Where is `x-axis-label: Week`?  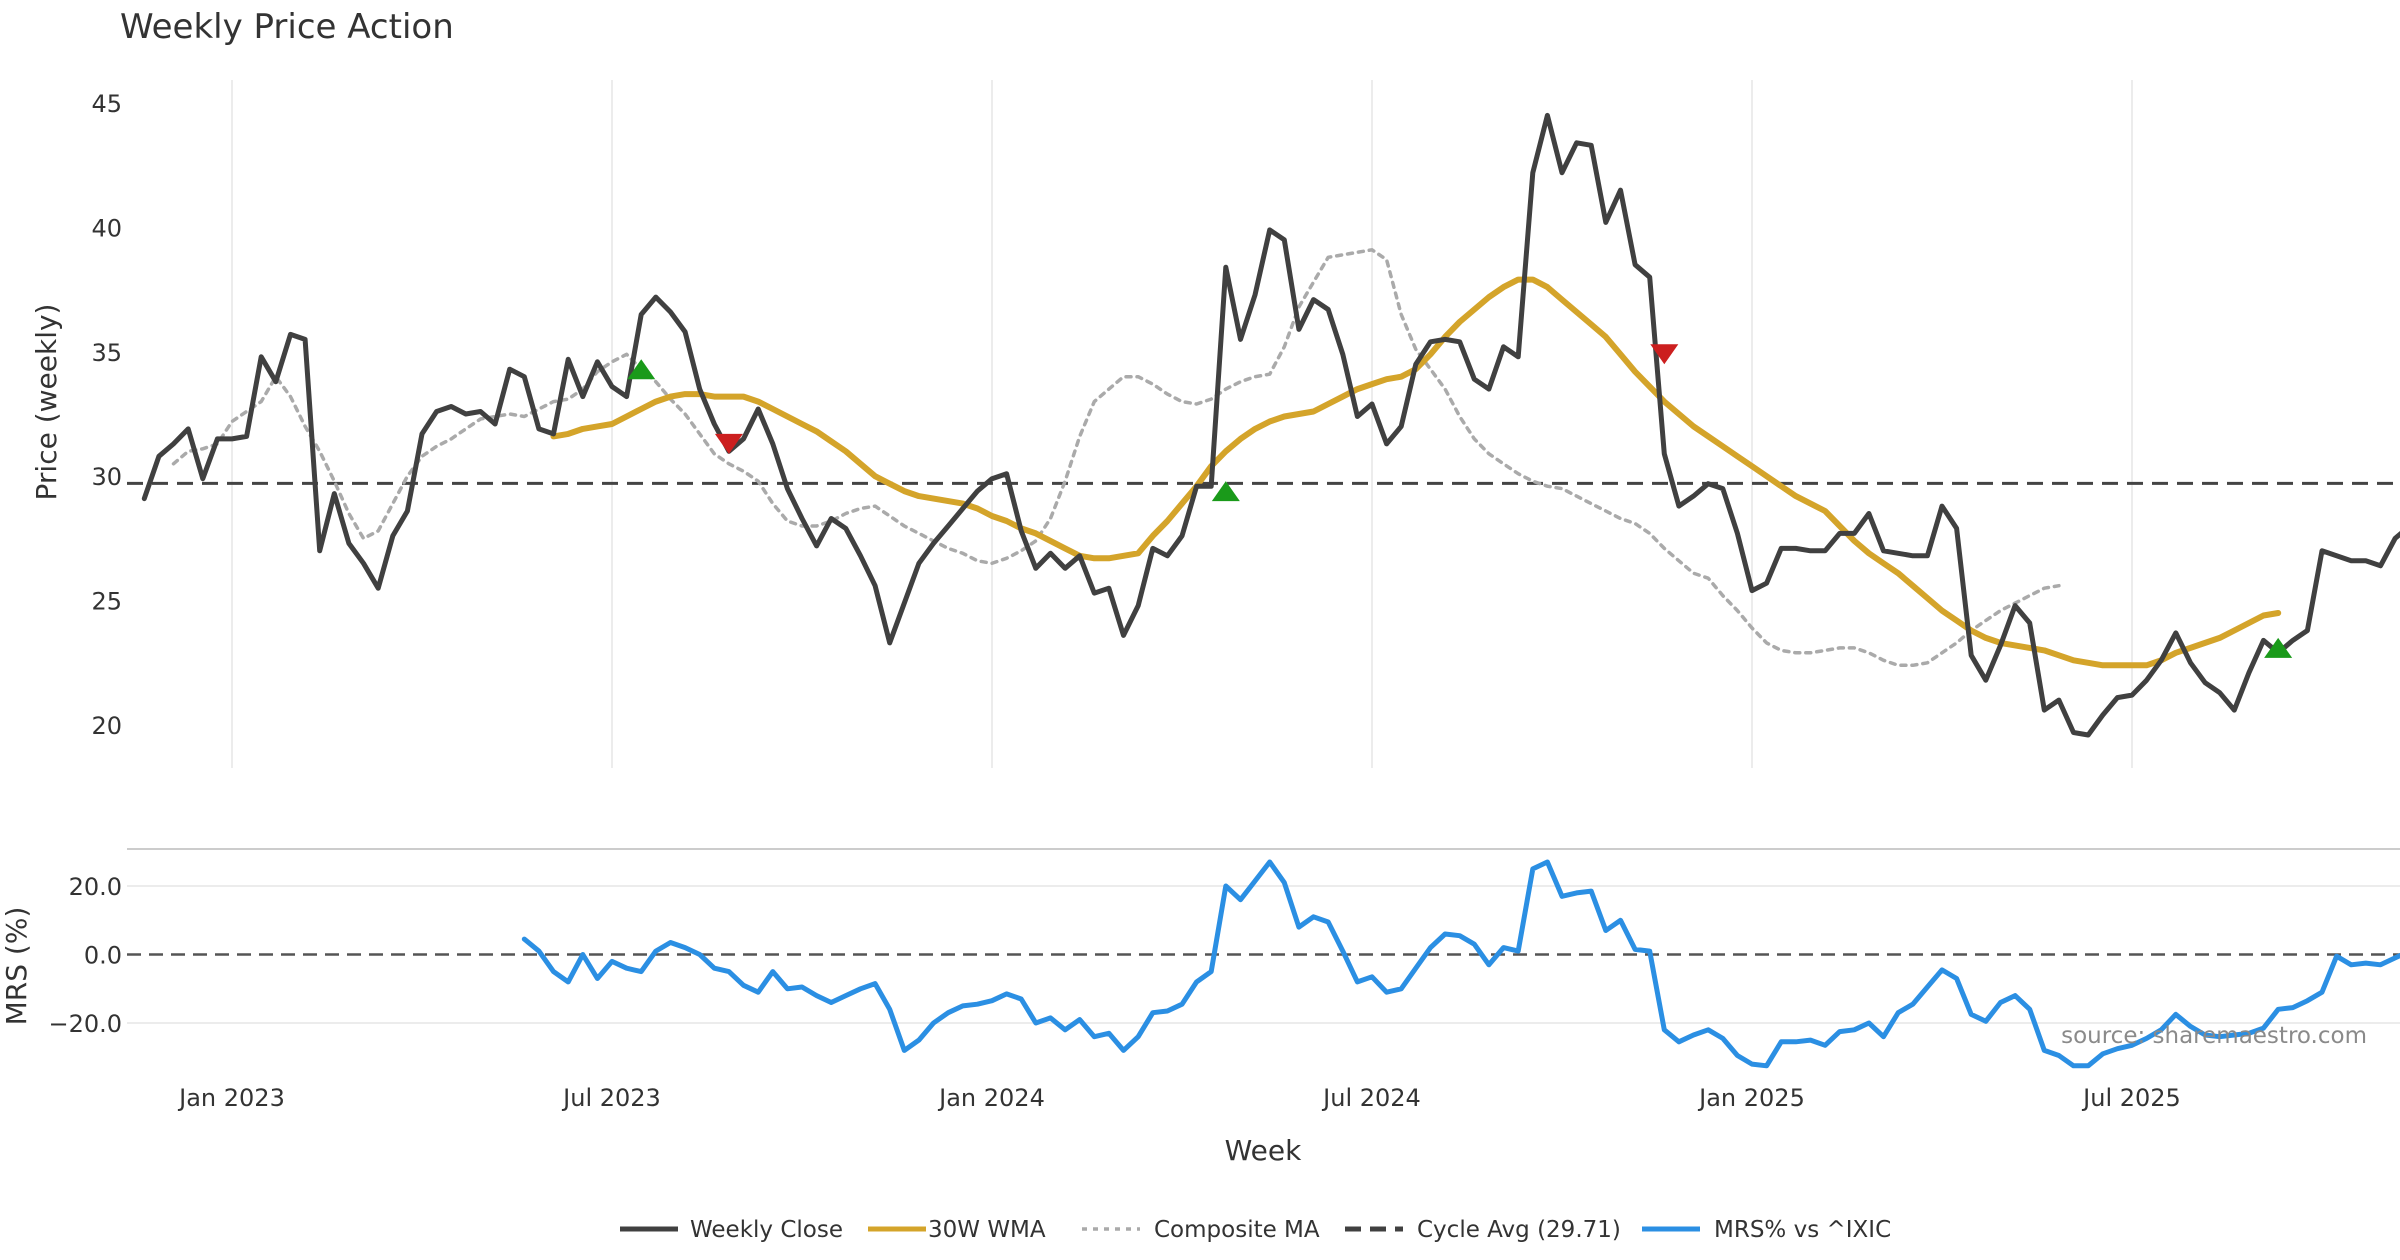
x-axis-label: Week is located at coordinates (1263, 1150).